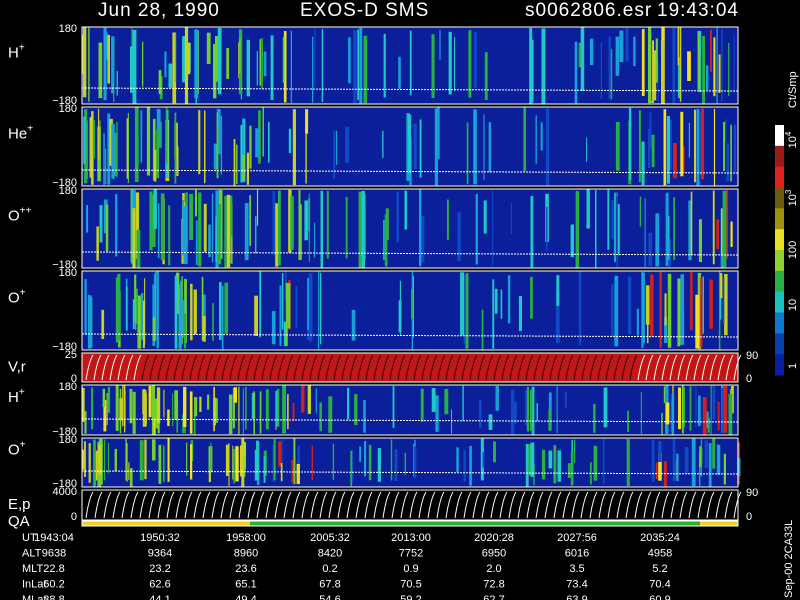  Describe the element at coordinates (16, 396) in the screenshot. I see `panel-label: H+` at that location.